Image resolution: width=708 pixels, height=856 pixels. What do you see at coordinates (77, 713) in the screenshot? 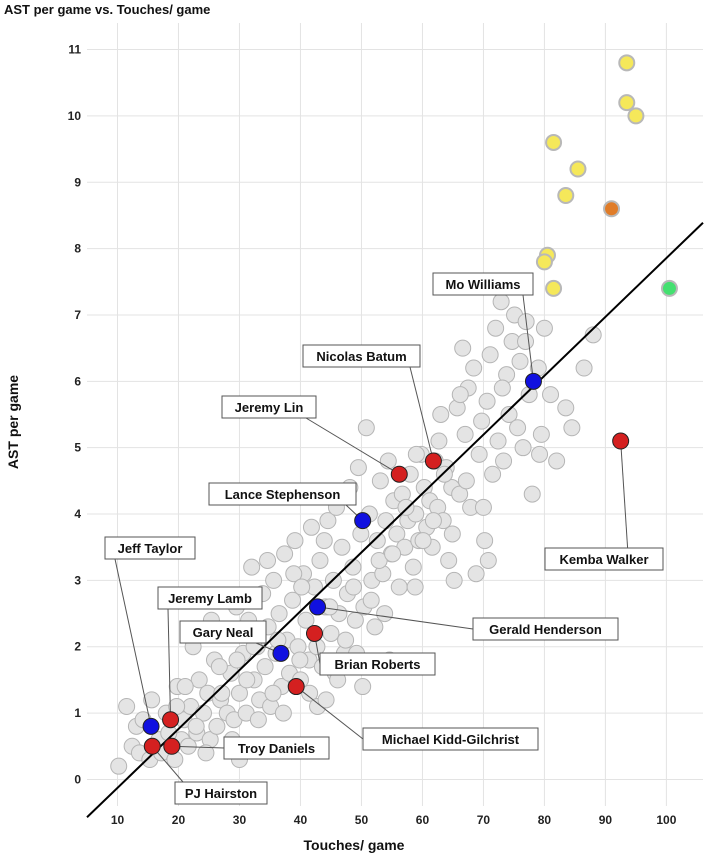
I see `y-tick-label: 1` at bounding box center [77, 713].